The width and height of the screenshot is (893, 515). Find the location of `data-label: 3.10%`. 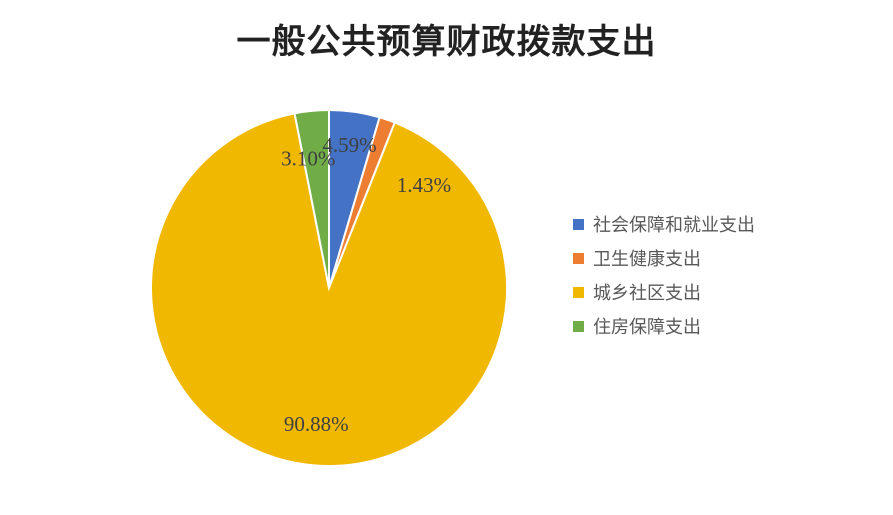

data-label: 3.10% is located at coordinates (308, 159).